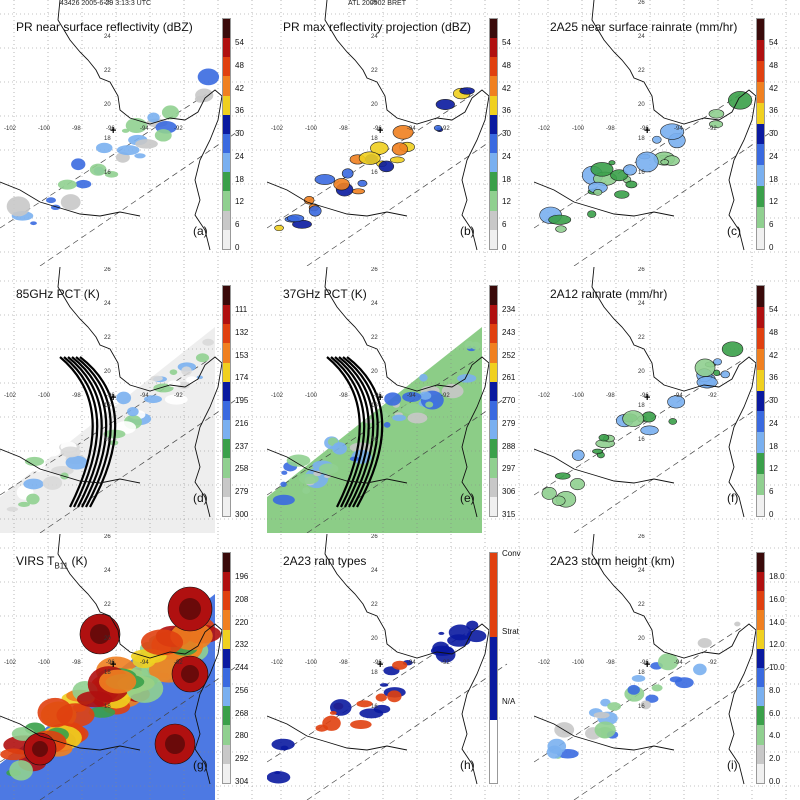 Image resolution: width=800 pixels, height=800 pixels. Describe the element at coordinates (242, 713) in the screenshot. I see `colorbar-tick: 268` at that location.